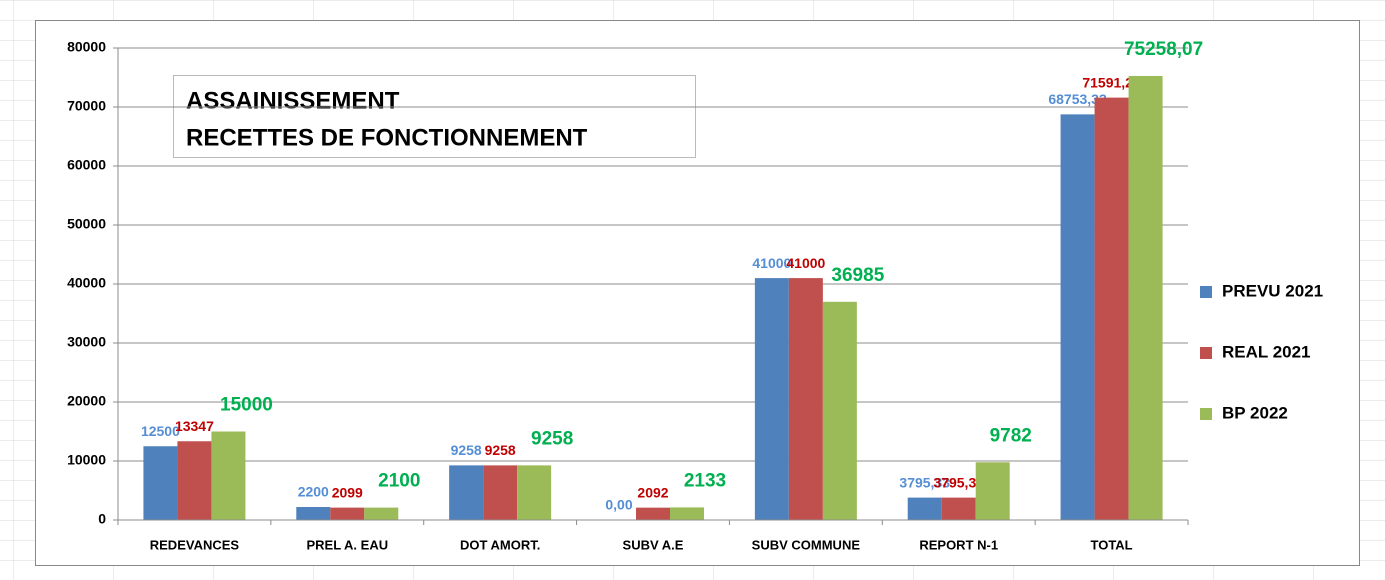 The width and height of the screenshot is (1385, 580). I want to click on x-tick-label: SUBV COMMUNE, so click(806, 544).